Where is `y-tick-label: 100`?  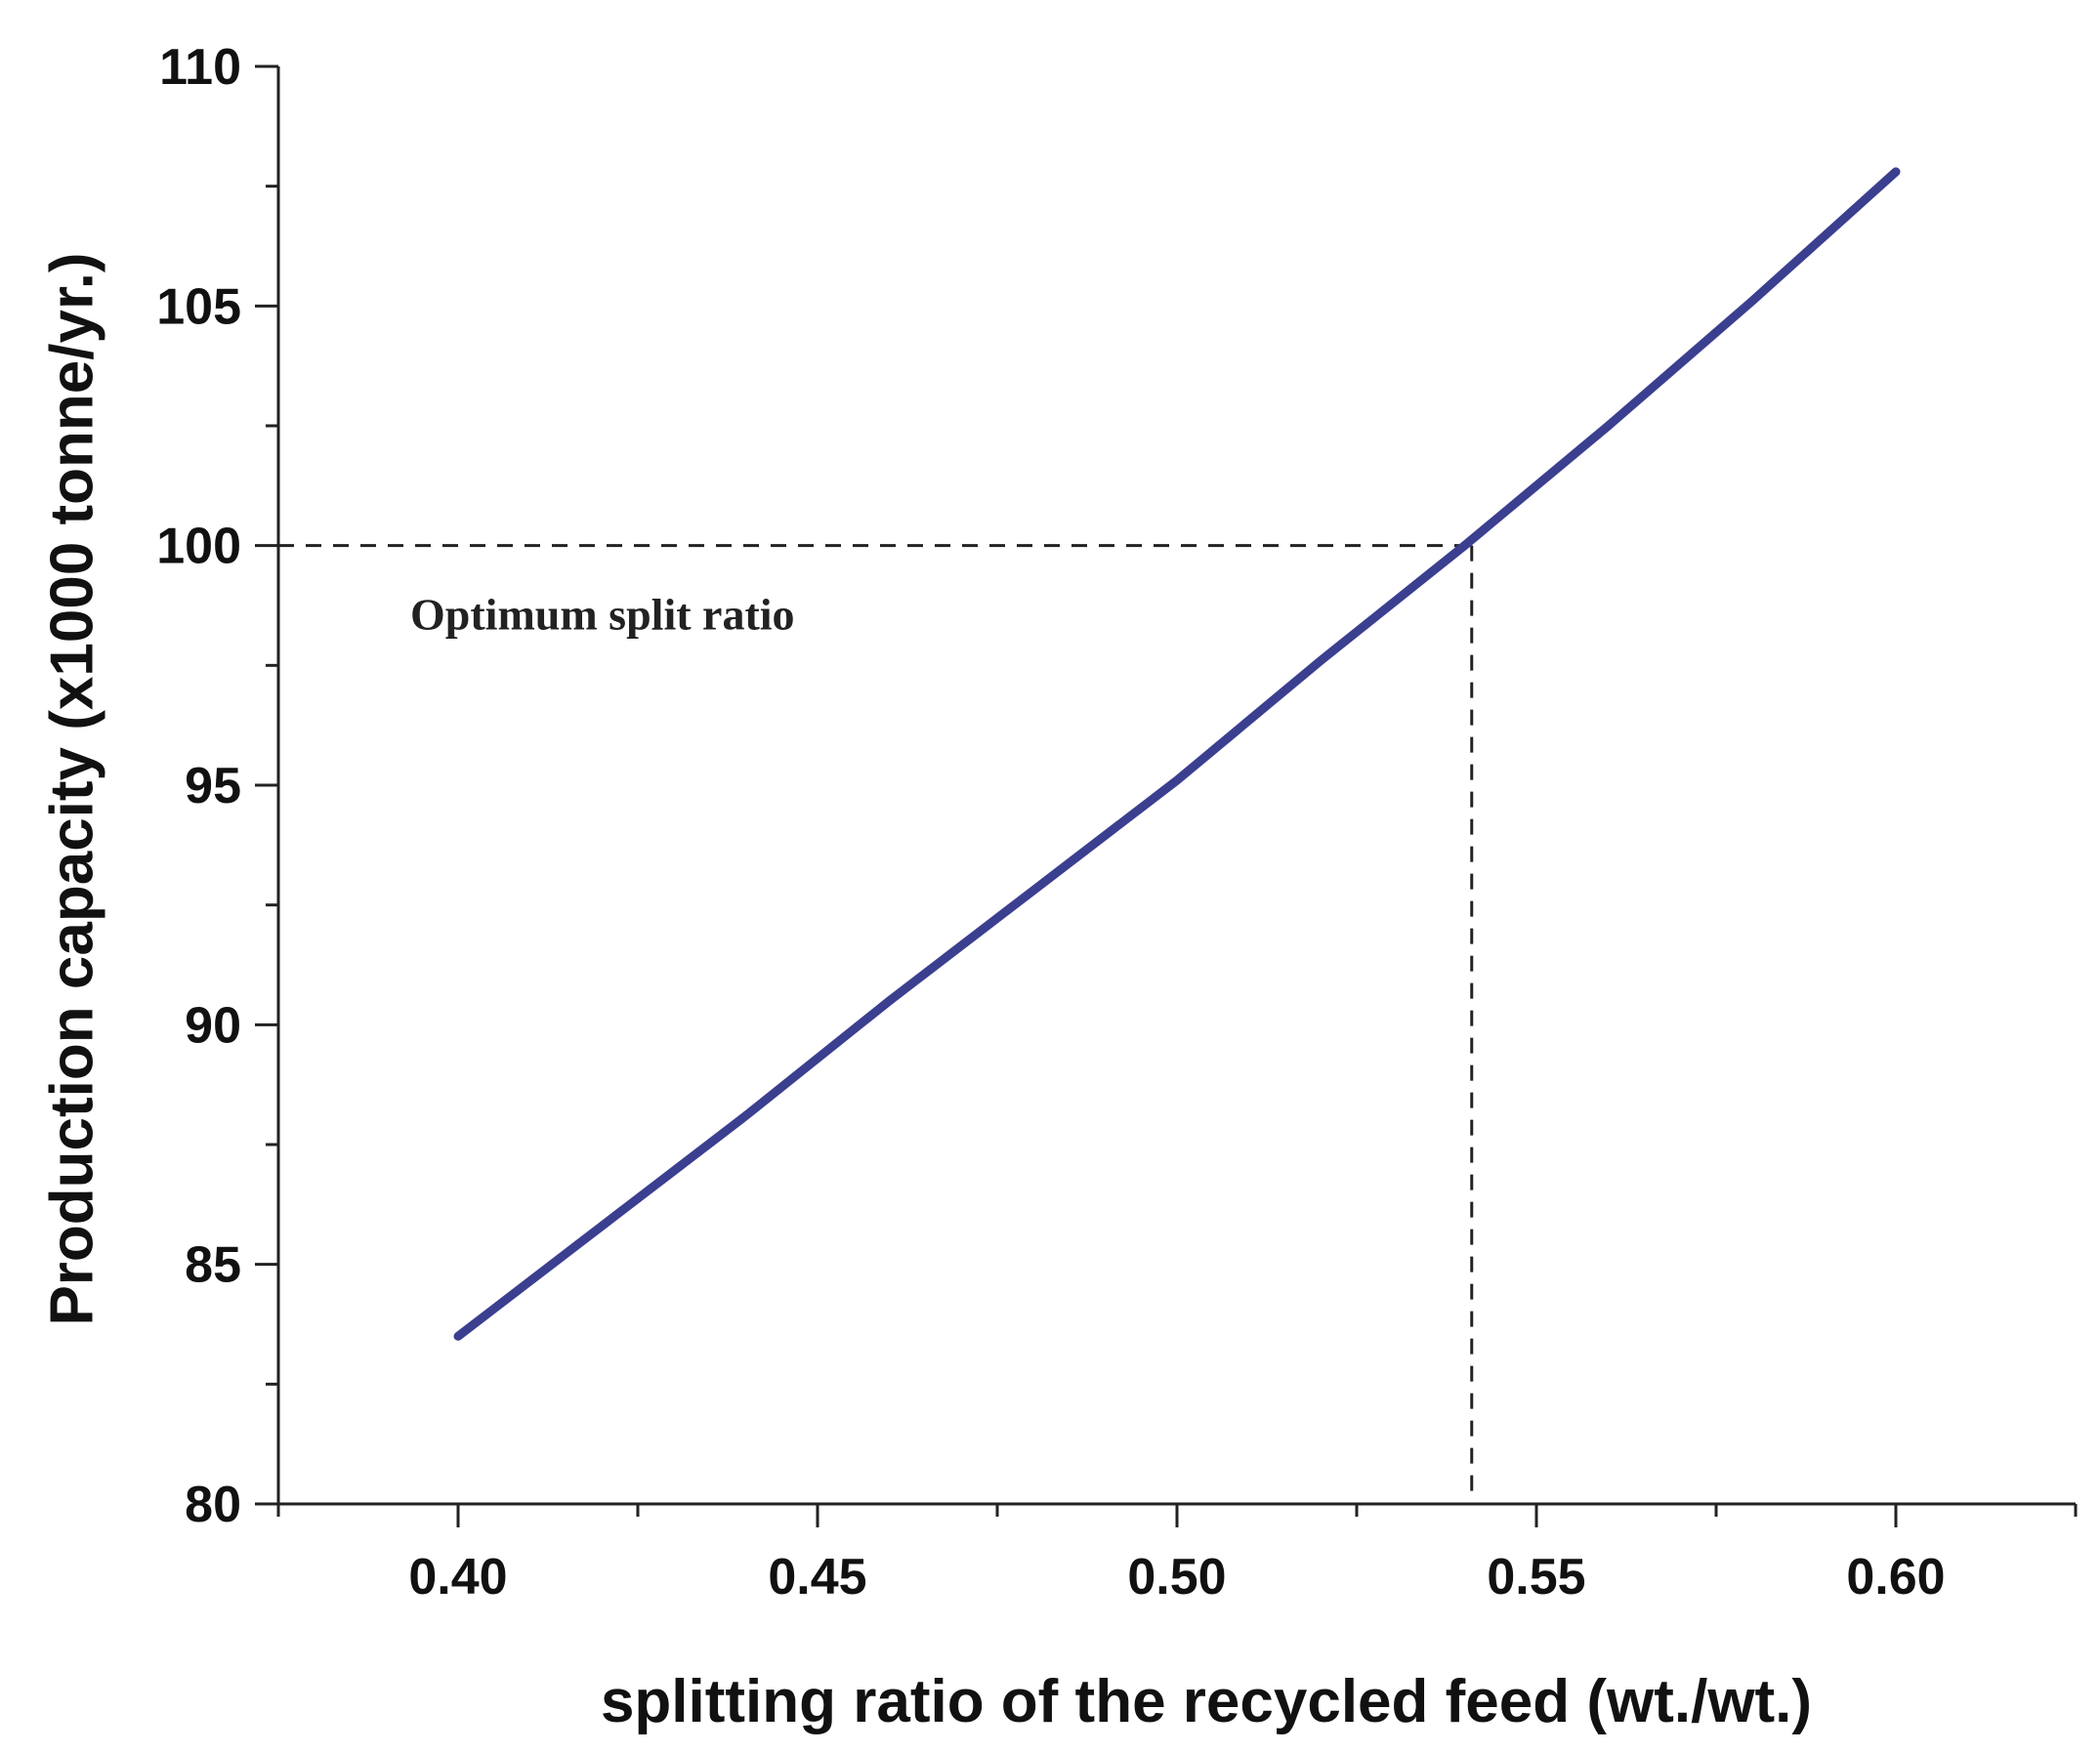 y-tick-label: 100 is located at coordinates (198, 547).